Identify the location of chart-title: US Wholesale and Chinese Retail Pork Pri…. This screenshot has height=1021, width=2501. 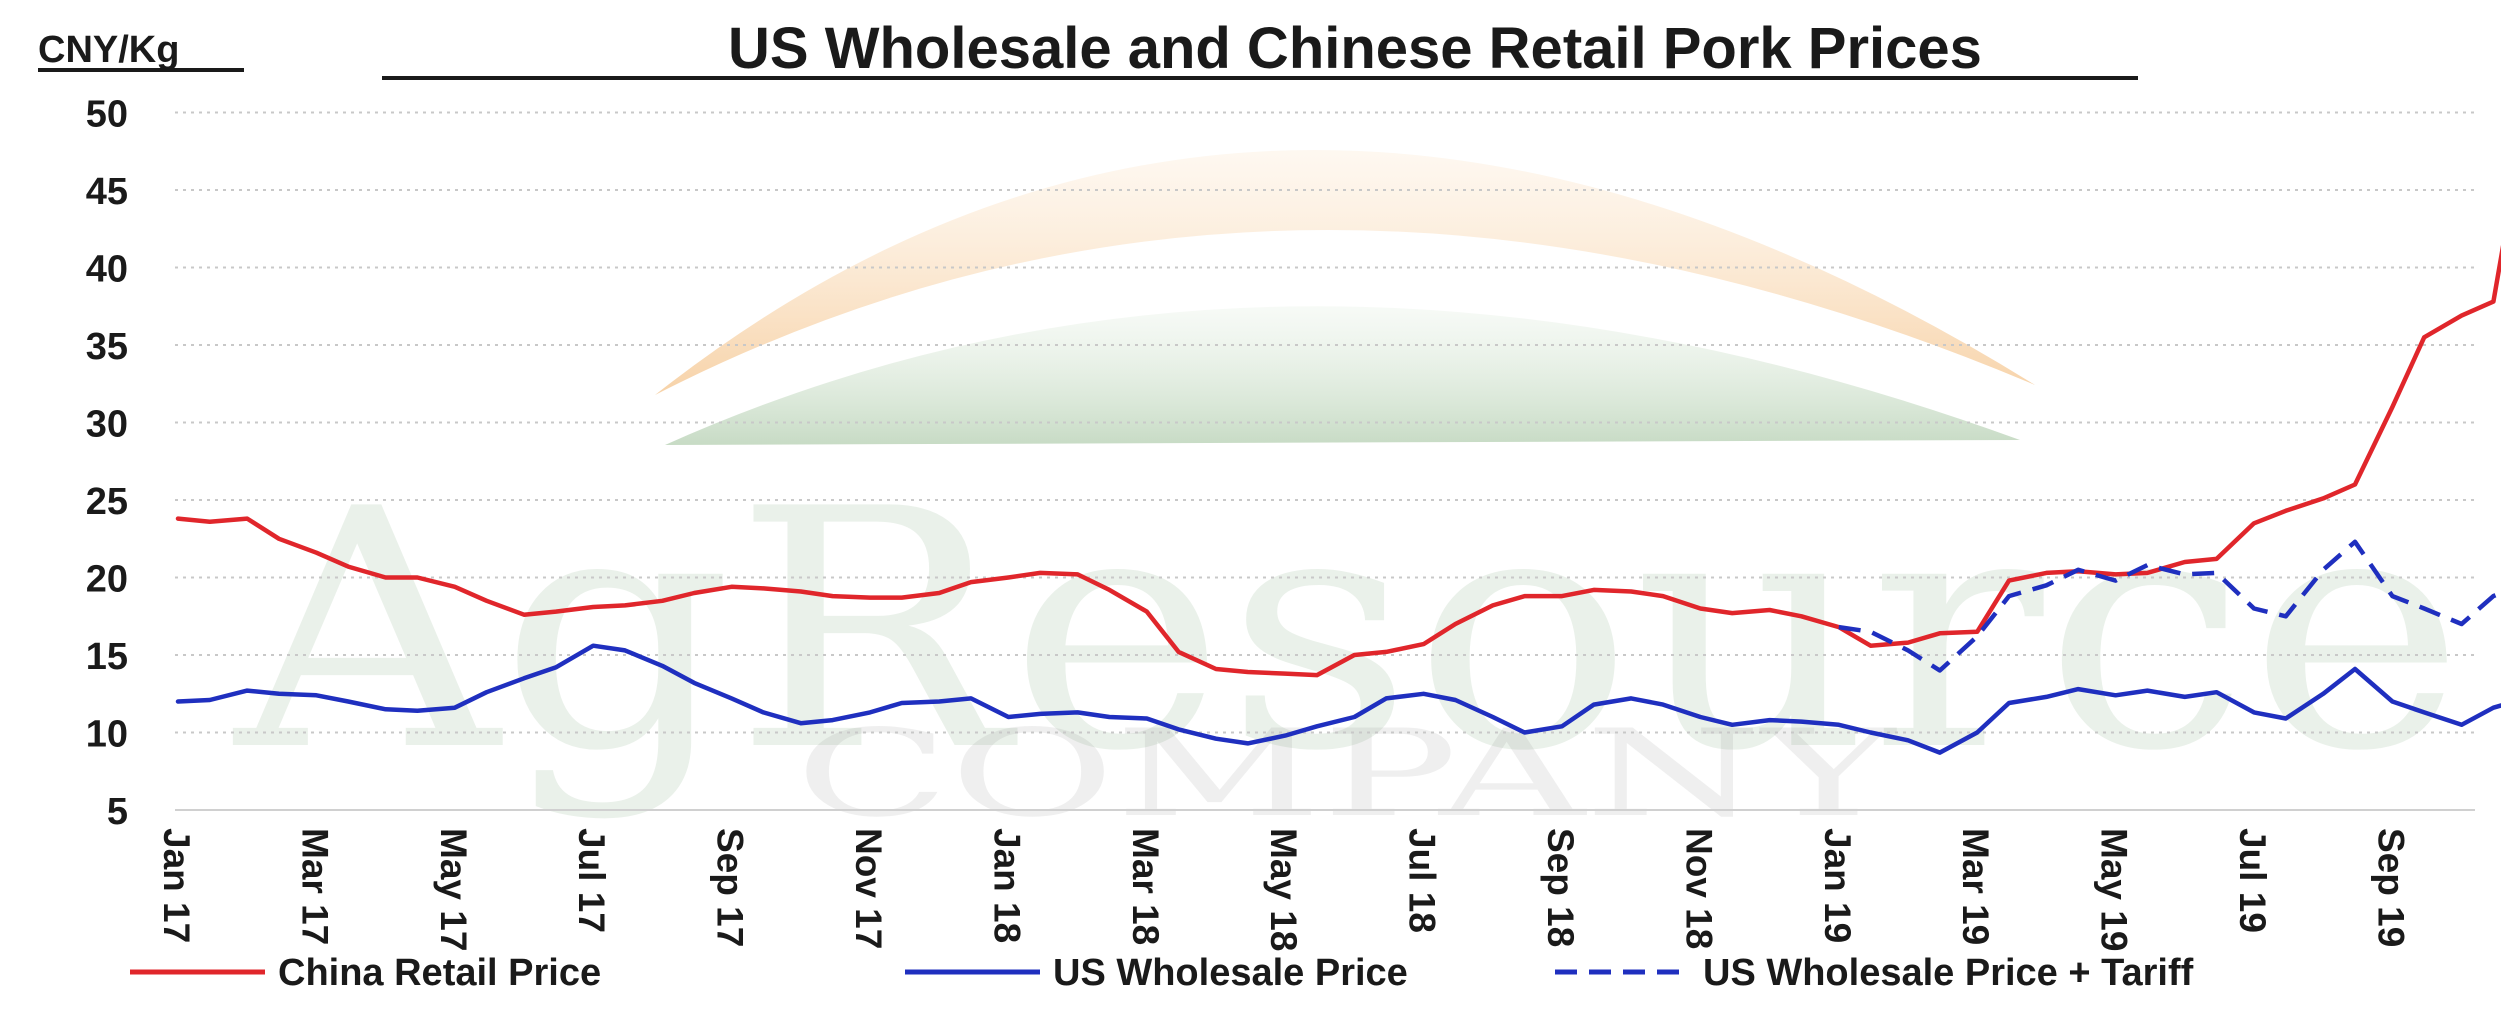
(1355, 48).